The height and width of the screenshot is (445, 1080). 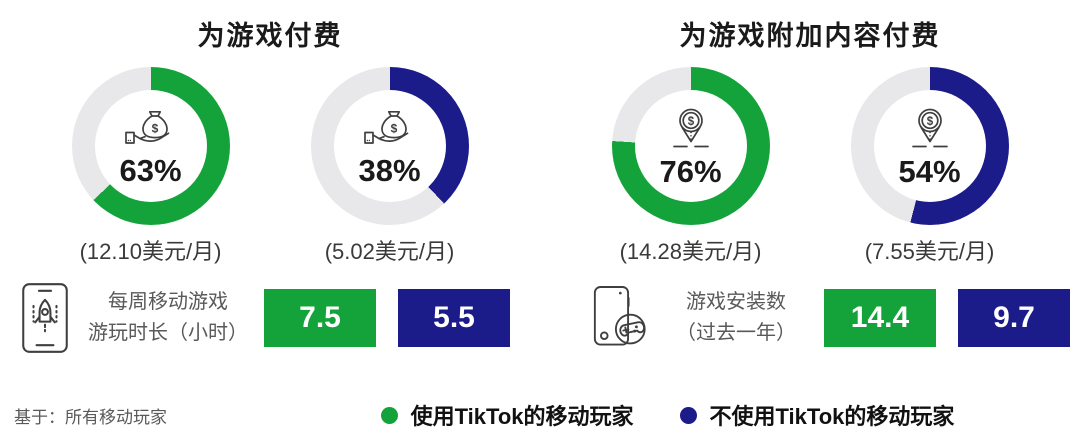 What do you see at coordinates (880, 318) in the screenshot?
I see `value-box-tiktok: 14.4` at bounding box center [880, 318].